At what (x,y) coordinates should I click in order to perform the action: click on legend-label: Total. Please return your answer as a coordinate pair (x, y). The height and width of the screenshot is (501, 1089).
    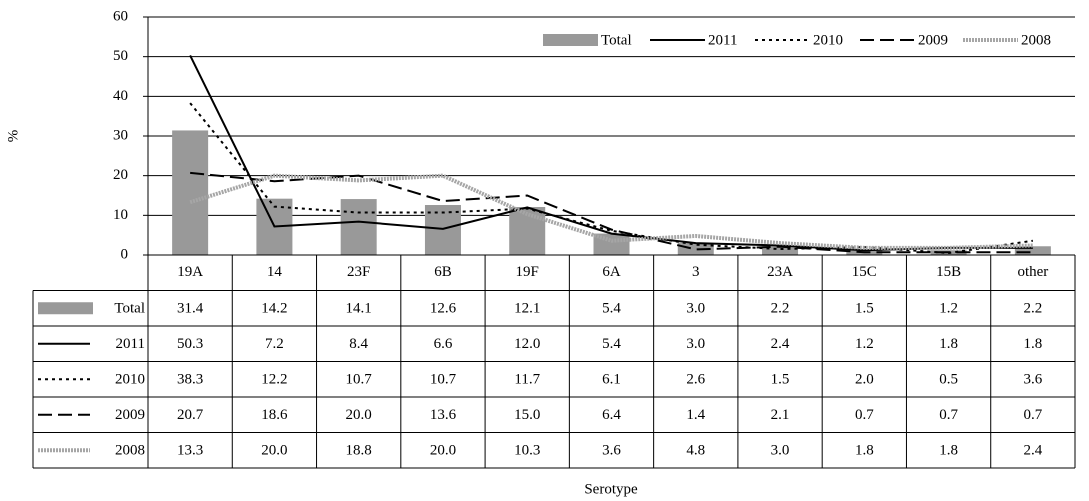
    Looking at the image, I should click on (616, 40).